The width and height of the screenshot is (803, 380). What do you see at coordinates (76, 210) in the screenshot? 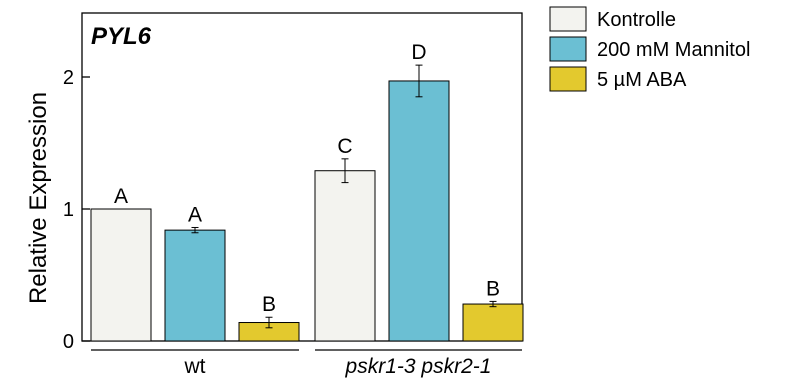
I see `y-axis: 0 1 2` at bounding box center [76, 210].